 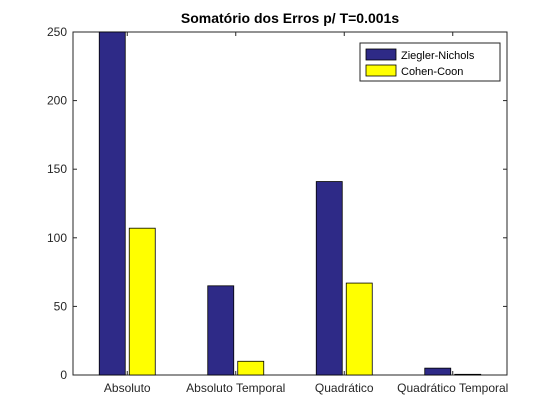 I want to click on y-tick-label: 200, so click(x=57, y=101).